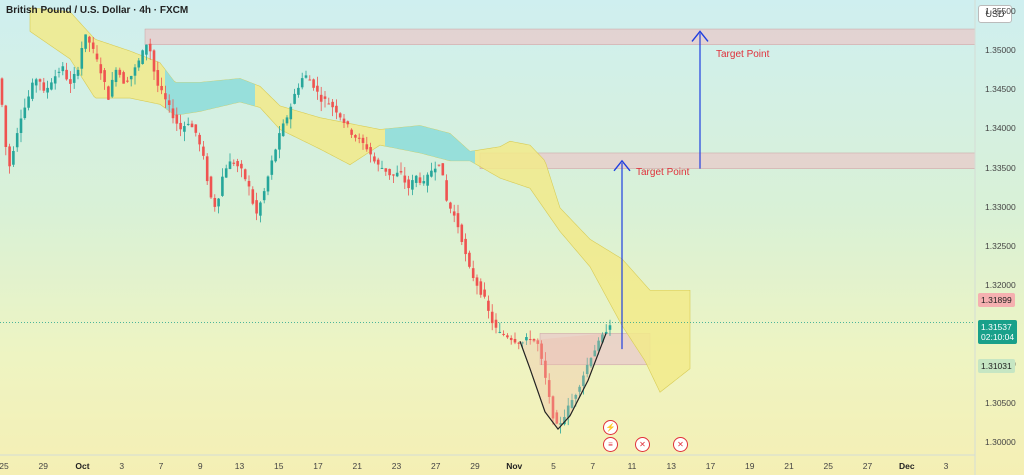 This screenshot has width=1024, height=475. What do you see at coordinates (396, 466) in the screenshot?
I see `x-tick-label: 23` at bounding box center [396, 466].